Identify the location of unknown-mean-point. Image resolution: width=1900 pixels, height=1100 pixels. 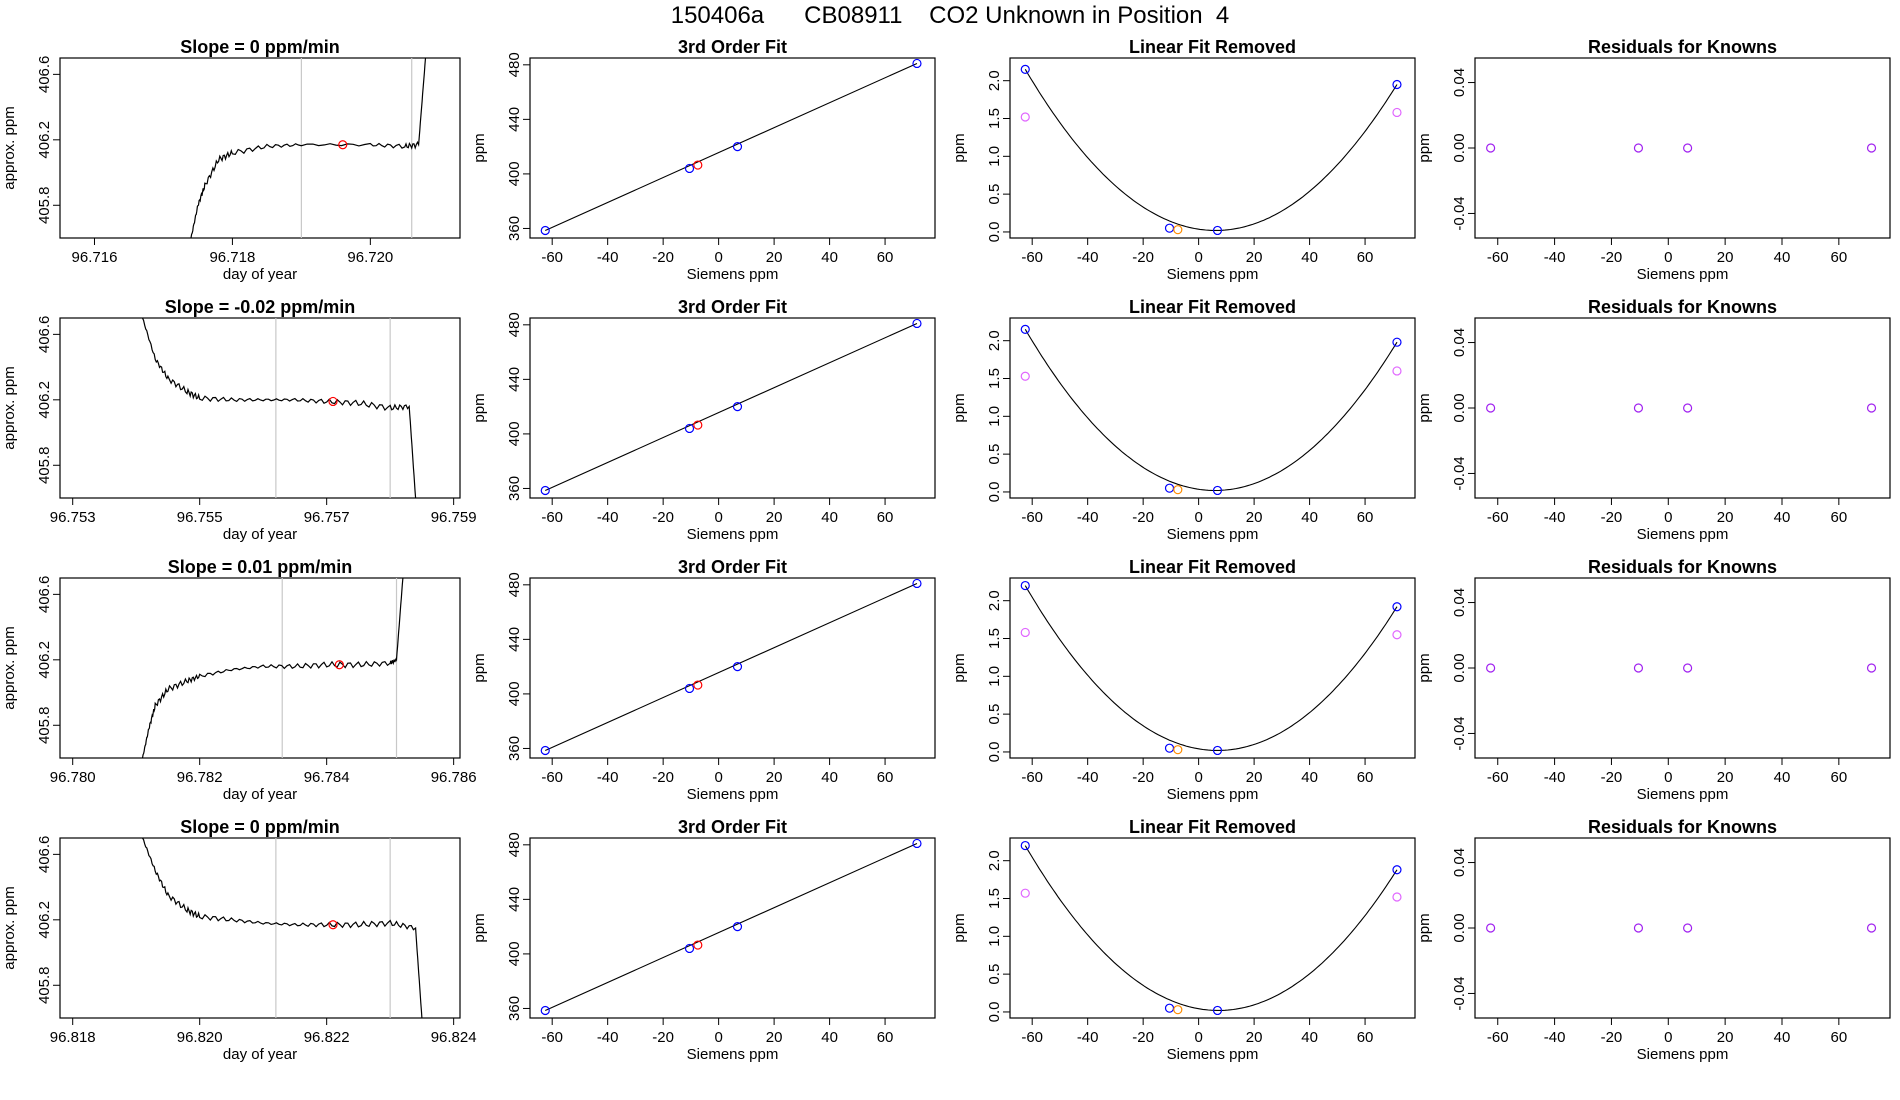
(333, 925).